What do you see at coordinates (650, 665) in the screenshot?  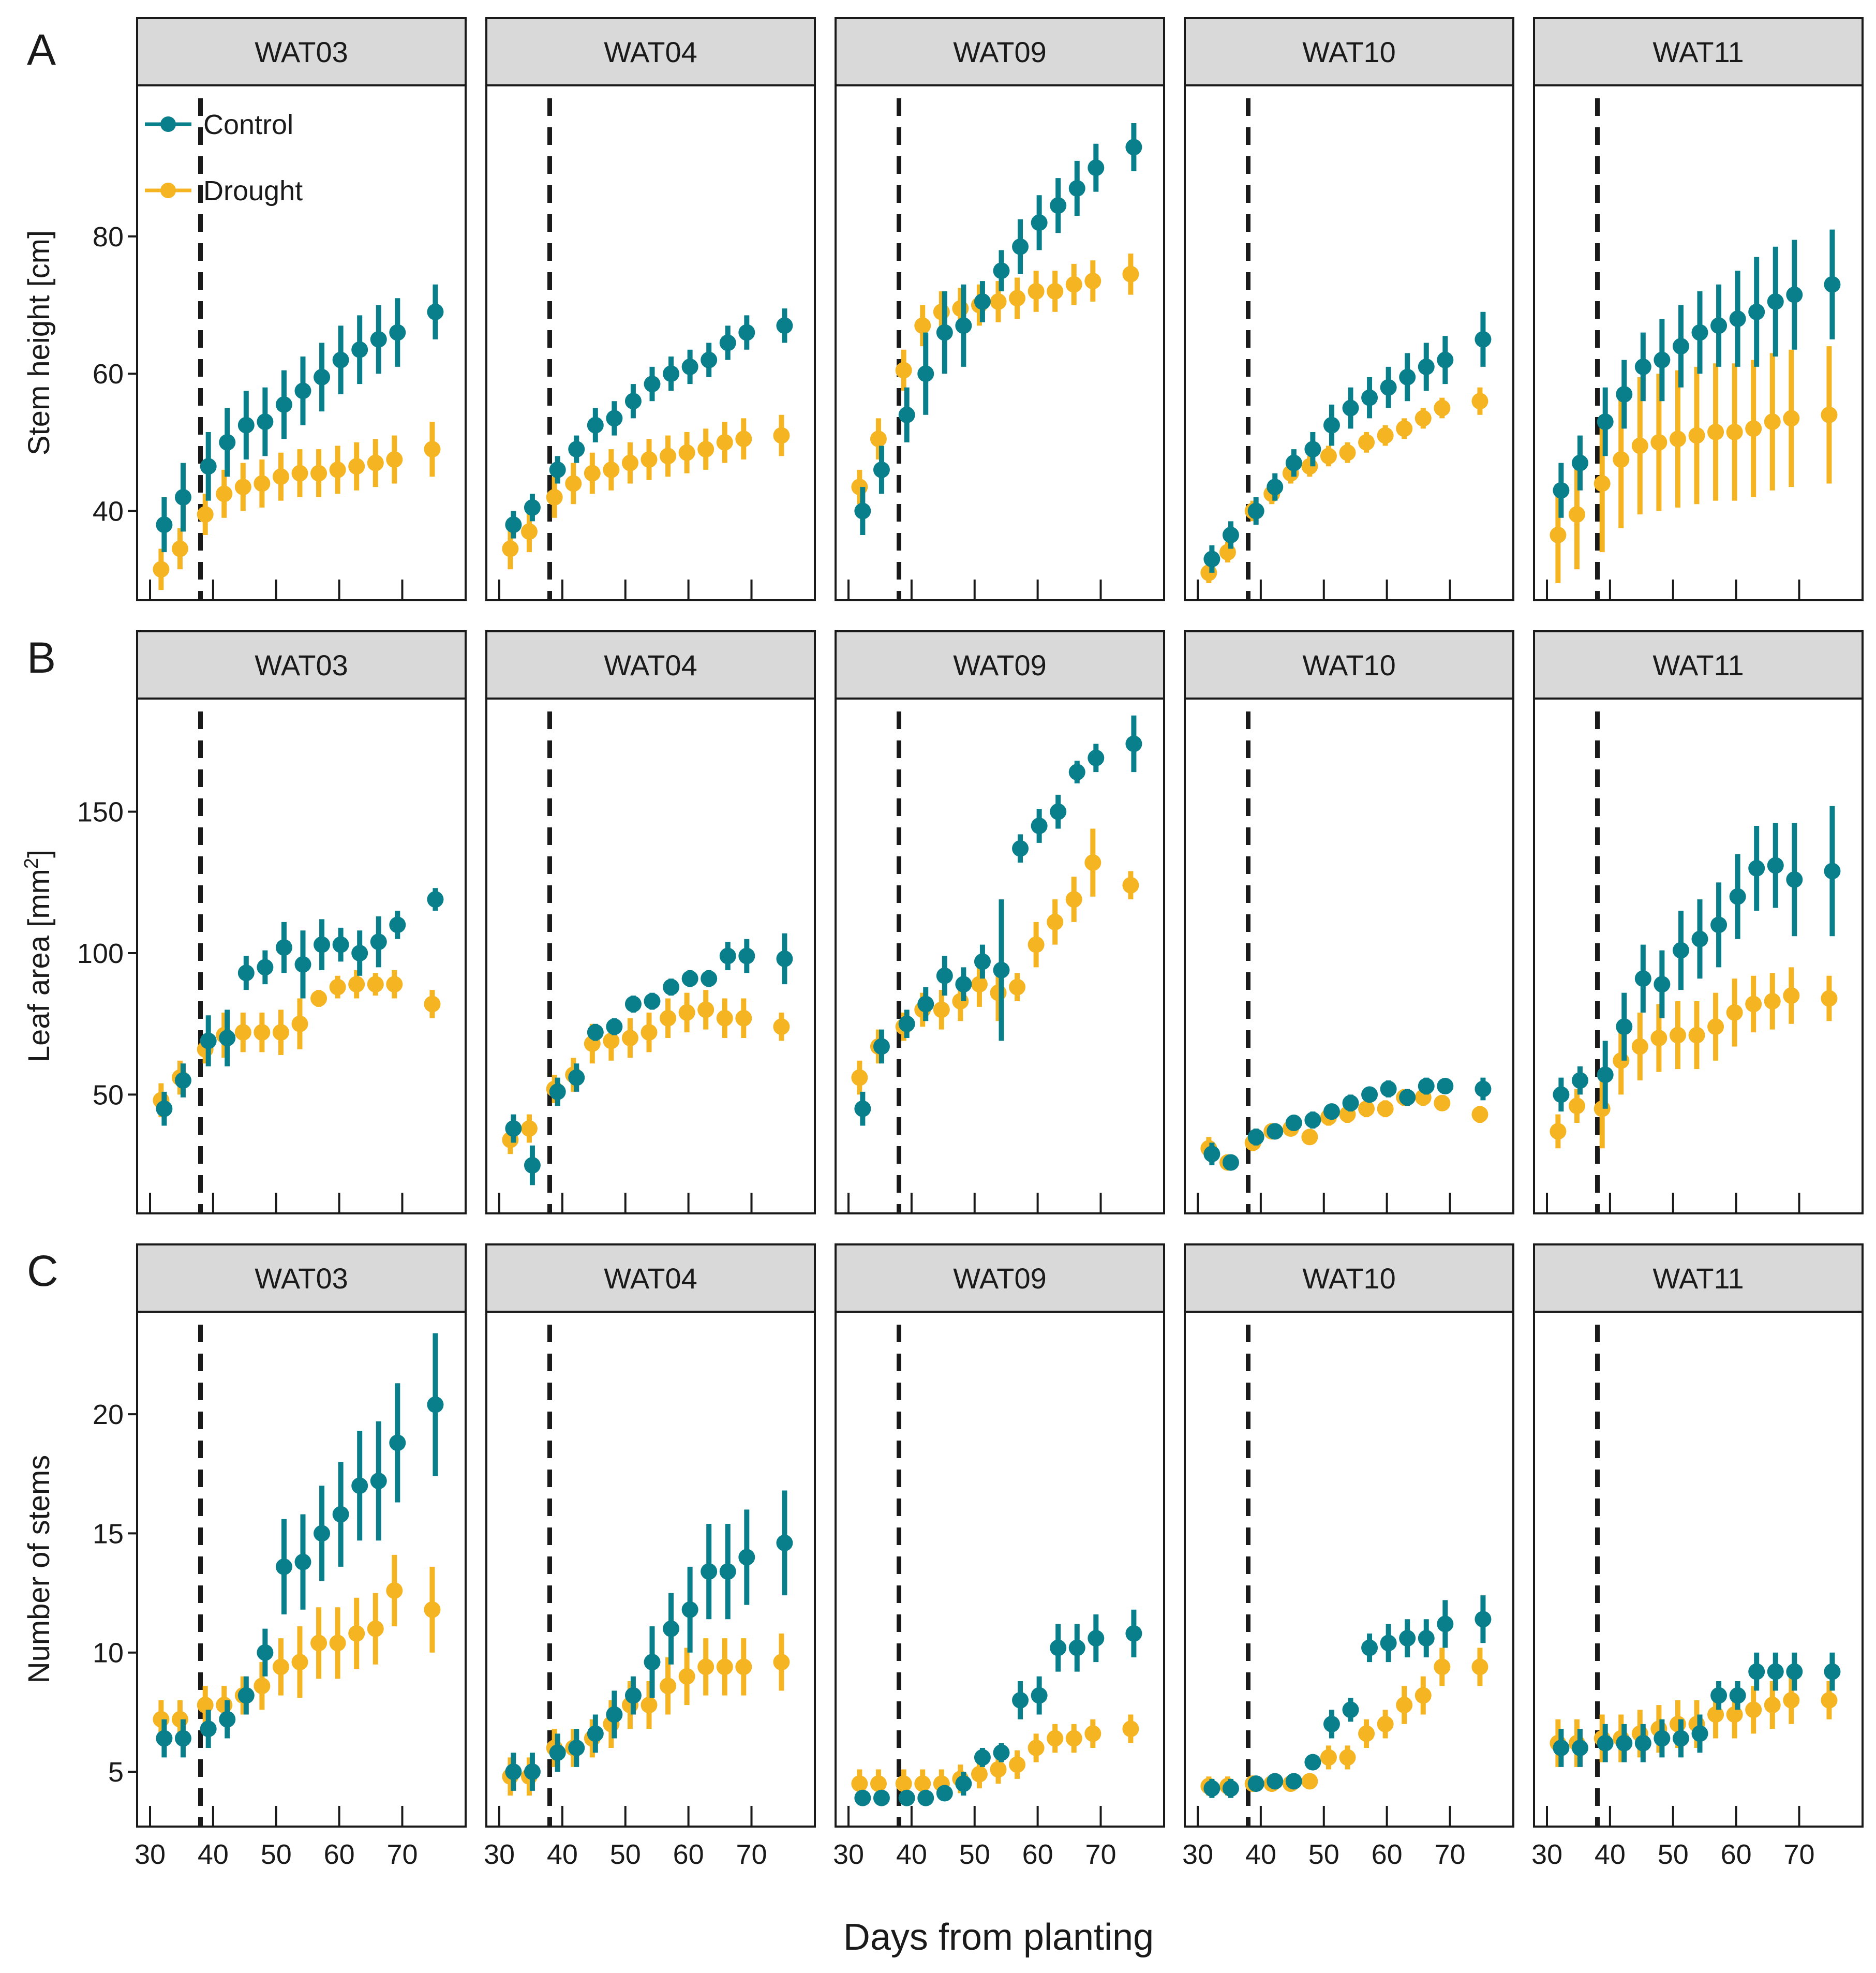 I see `facet-strip-label: WAT04` at bounding box center [650, 665].